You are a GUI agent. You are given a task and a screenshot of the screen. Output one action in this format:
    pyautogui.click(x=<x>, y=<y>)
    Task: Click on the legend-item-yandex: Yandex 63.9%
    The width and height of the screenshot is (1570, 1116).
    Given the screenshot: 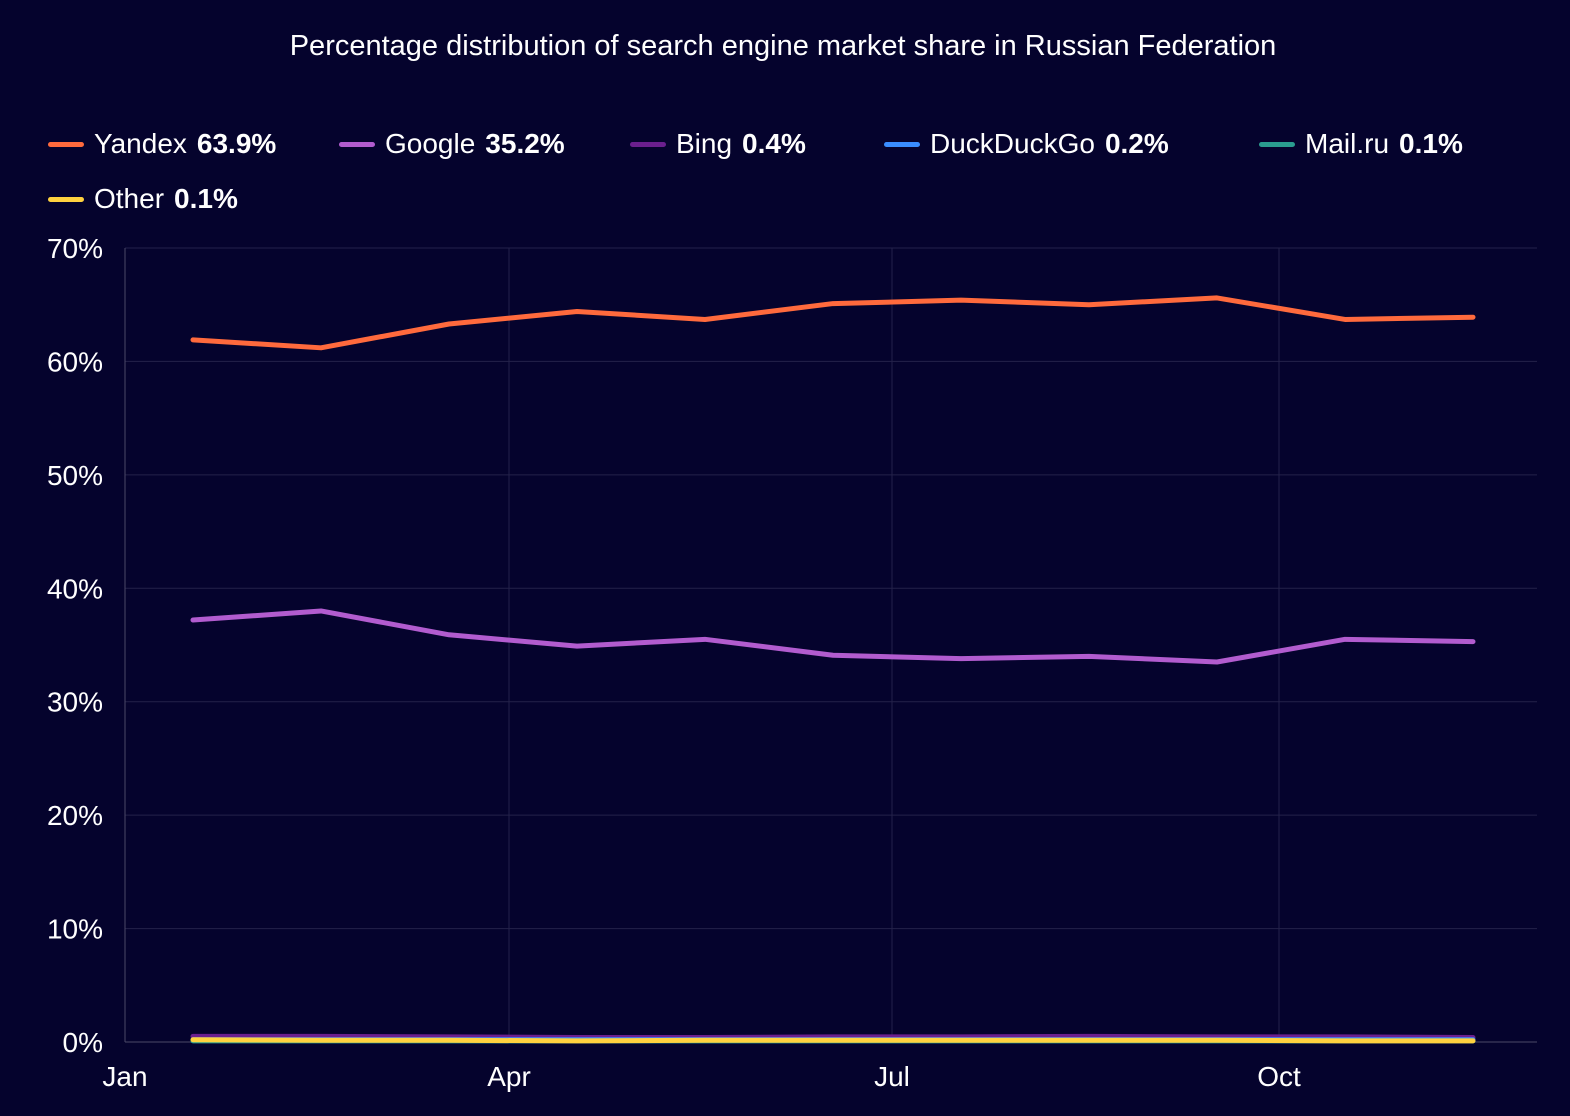 What is the action you would take?
    pyautogui.click(x=162, y=144)
    